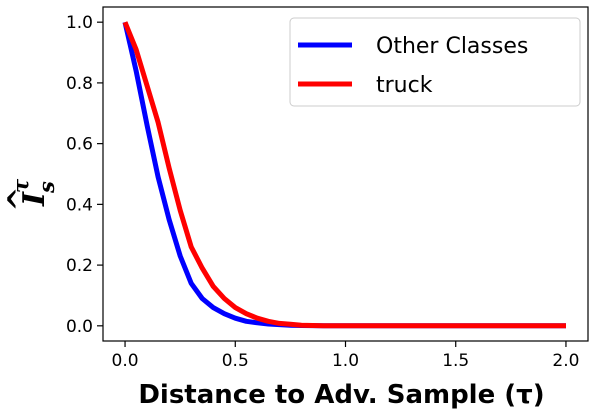 The width and height of the screenshot is (598, 419). Describe the element at coordinates (79, 23) in the screenshot. I see `y-tick-label: 1.0` at that location.